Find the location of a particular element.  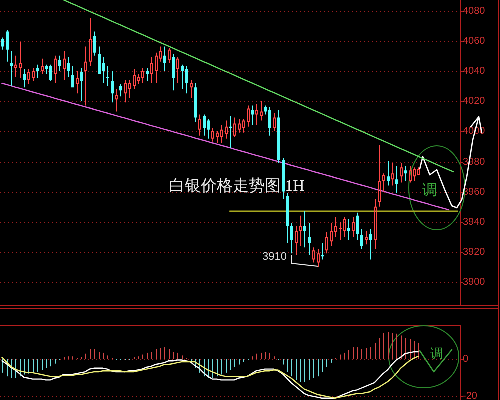

y-tick-label: 4080 is located at coordinates (474, 11).